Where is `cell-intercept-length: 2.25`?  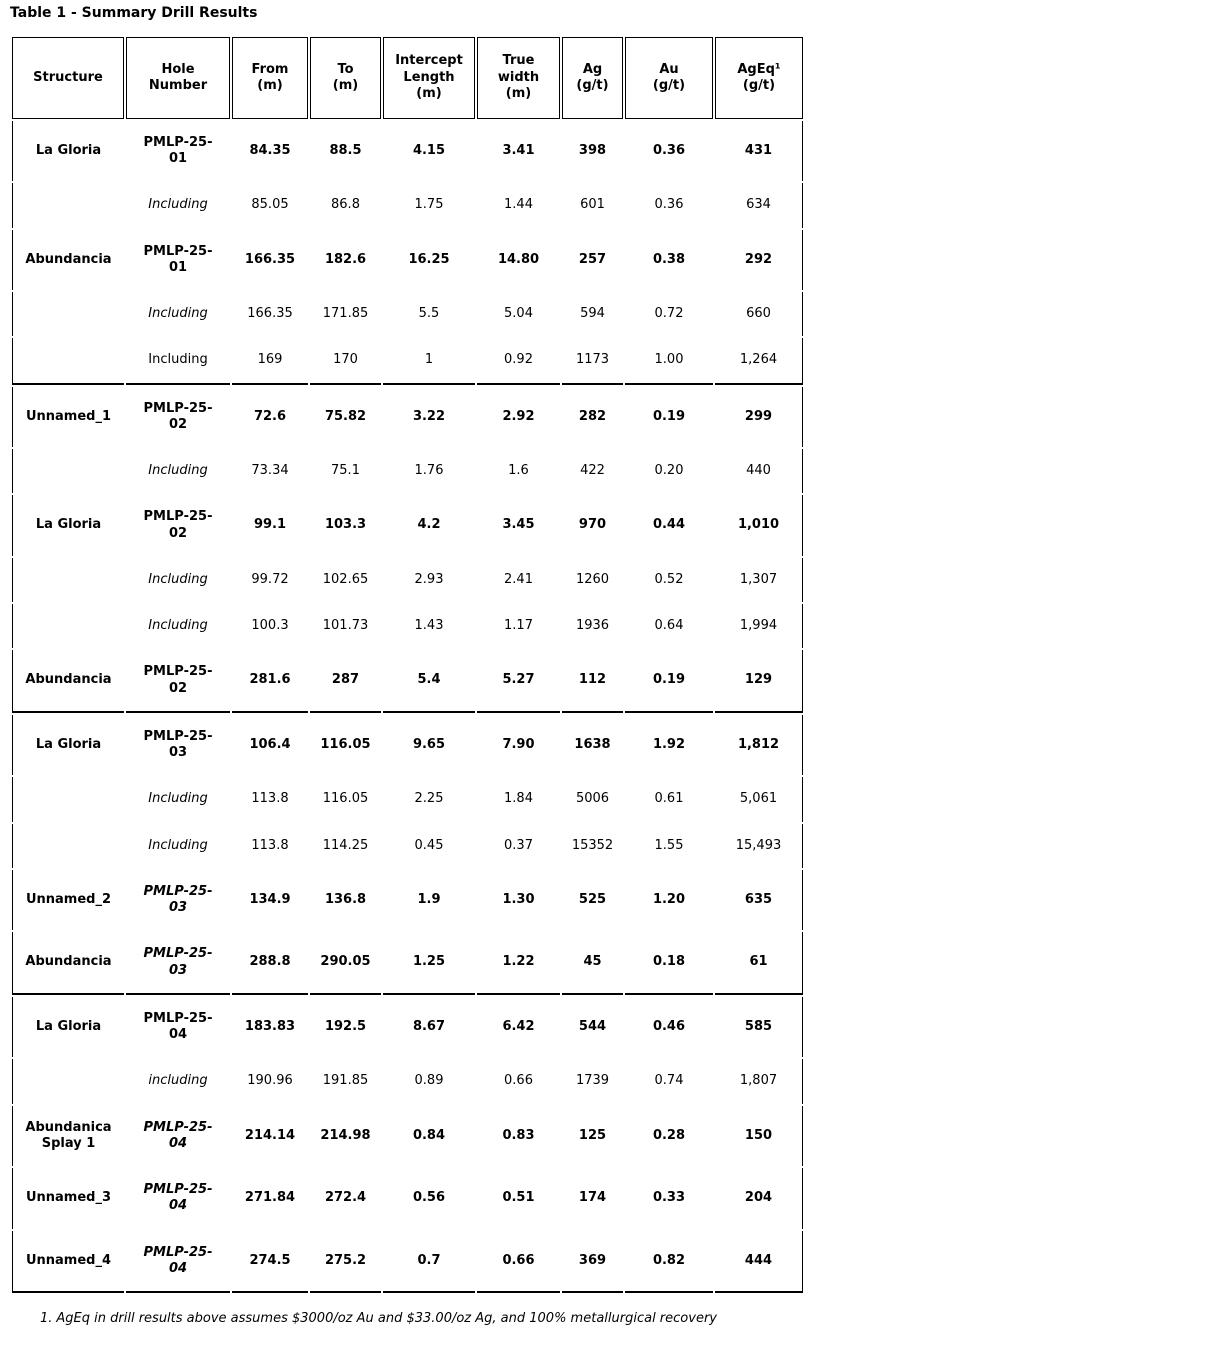
cell-intercept-length: 2.25 is located at coordinates (429, 799).